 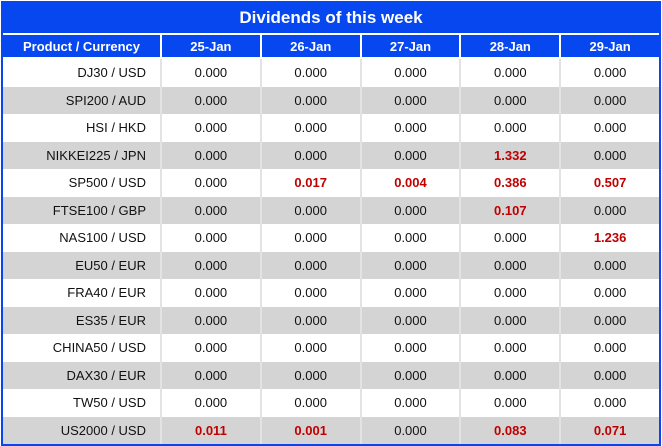 I want to click on date-column-header: 29-Jan, so click(x=609, y=46).